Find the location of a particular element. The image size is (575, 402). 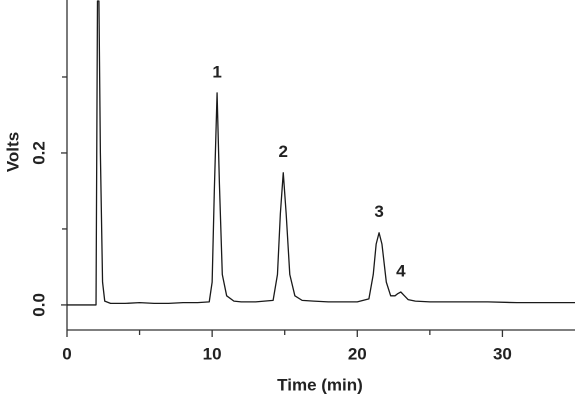

x-tick-label: 30 is located at coordinates (502, 353).